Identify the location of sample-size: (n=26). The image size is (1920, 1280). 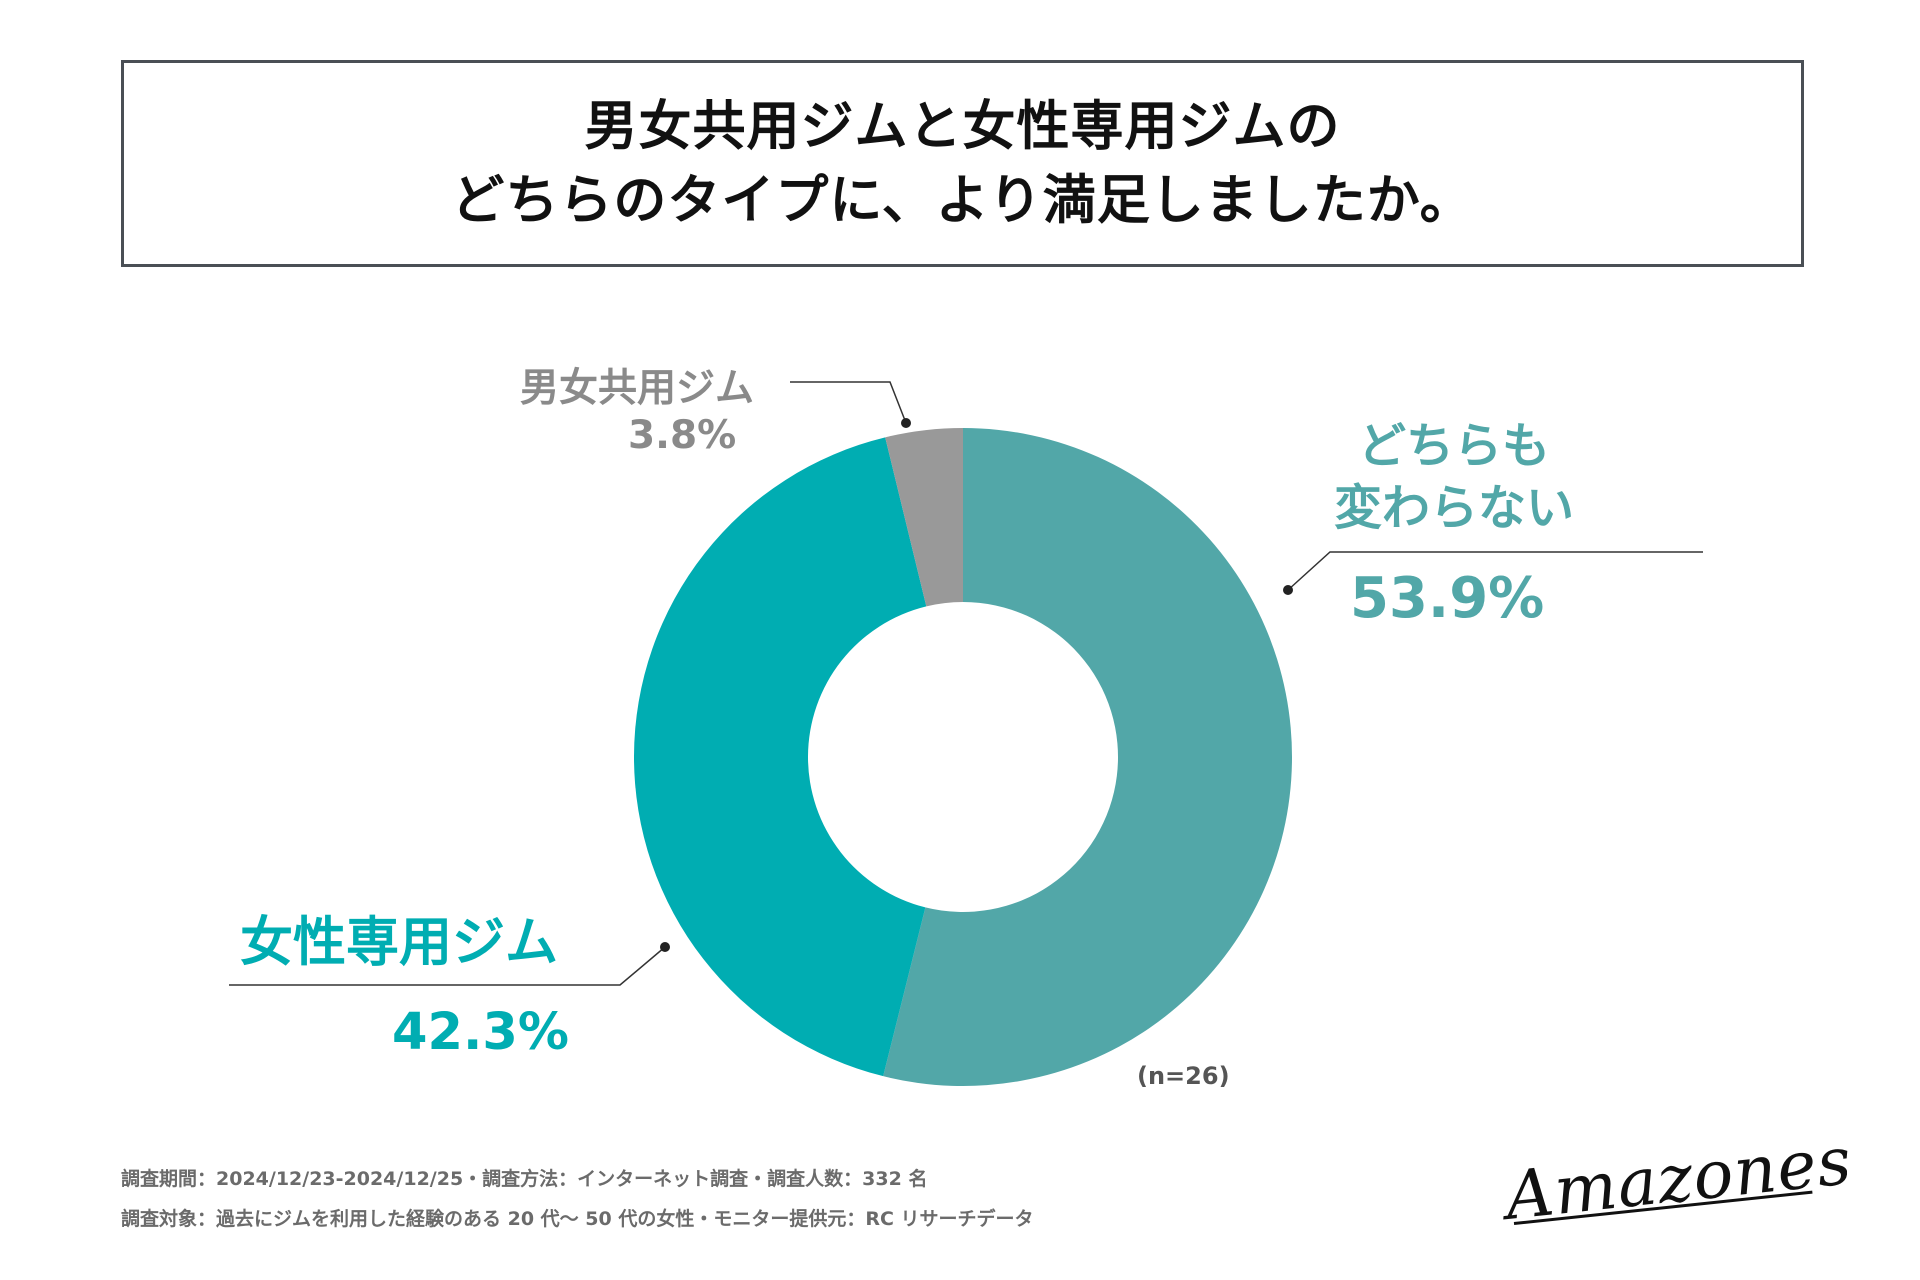
(1183, 1076).